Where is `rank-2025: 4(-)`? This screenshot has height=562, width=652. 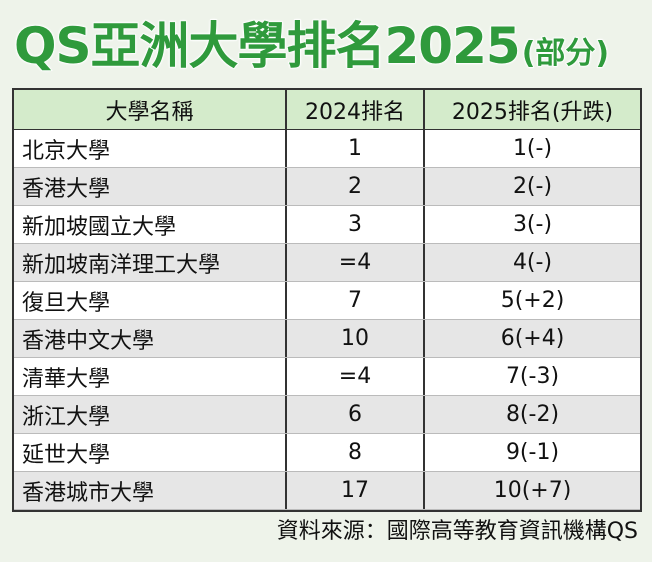 rank-2025: 4(-) is located at coordinates (531, 262).